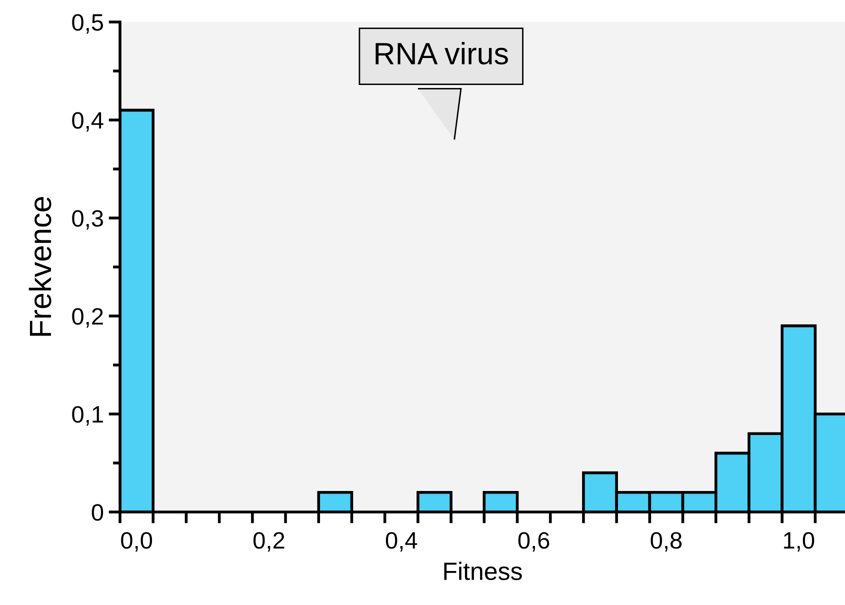  Describe the element at coordinates (88, 122) in the screenshot. I see `y-tick-label: 0,4` at that location.